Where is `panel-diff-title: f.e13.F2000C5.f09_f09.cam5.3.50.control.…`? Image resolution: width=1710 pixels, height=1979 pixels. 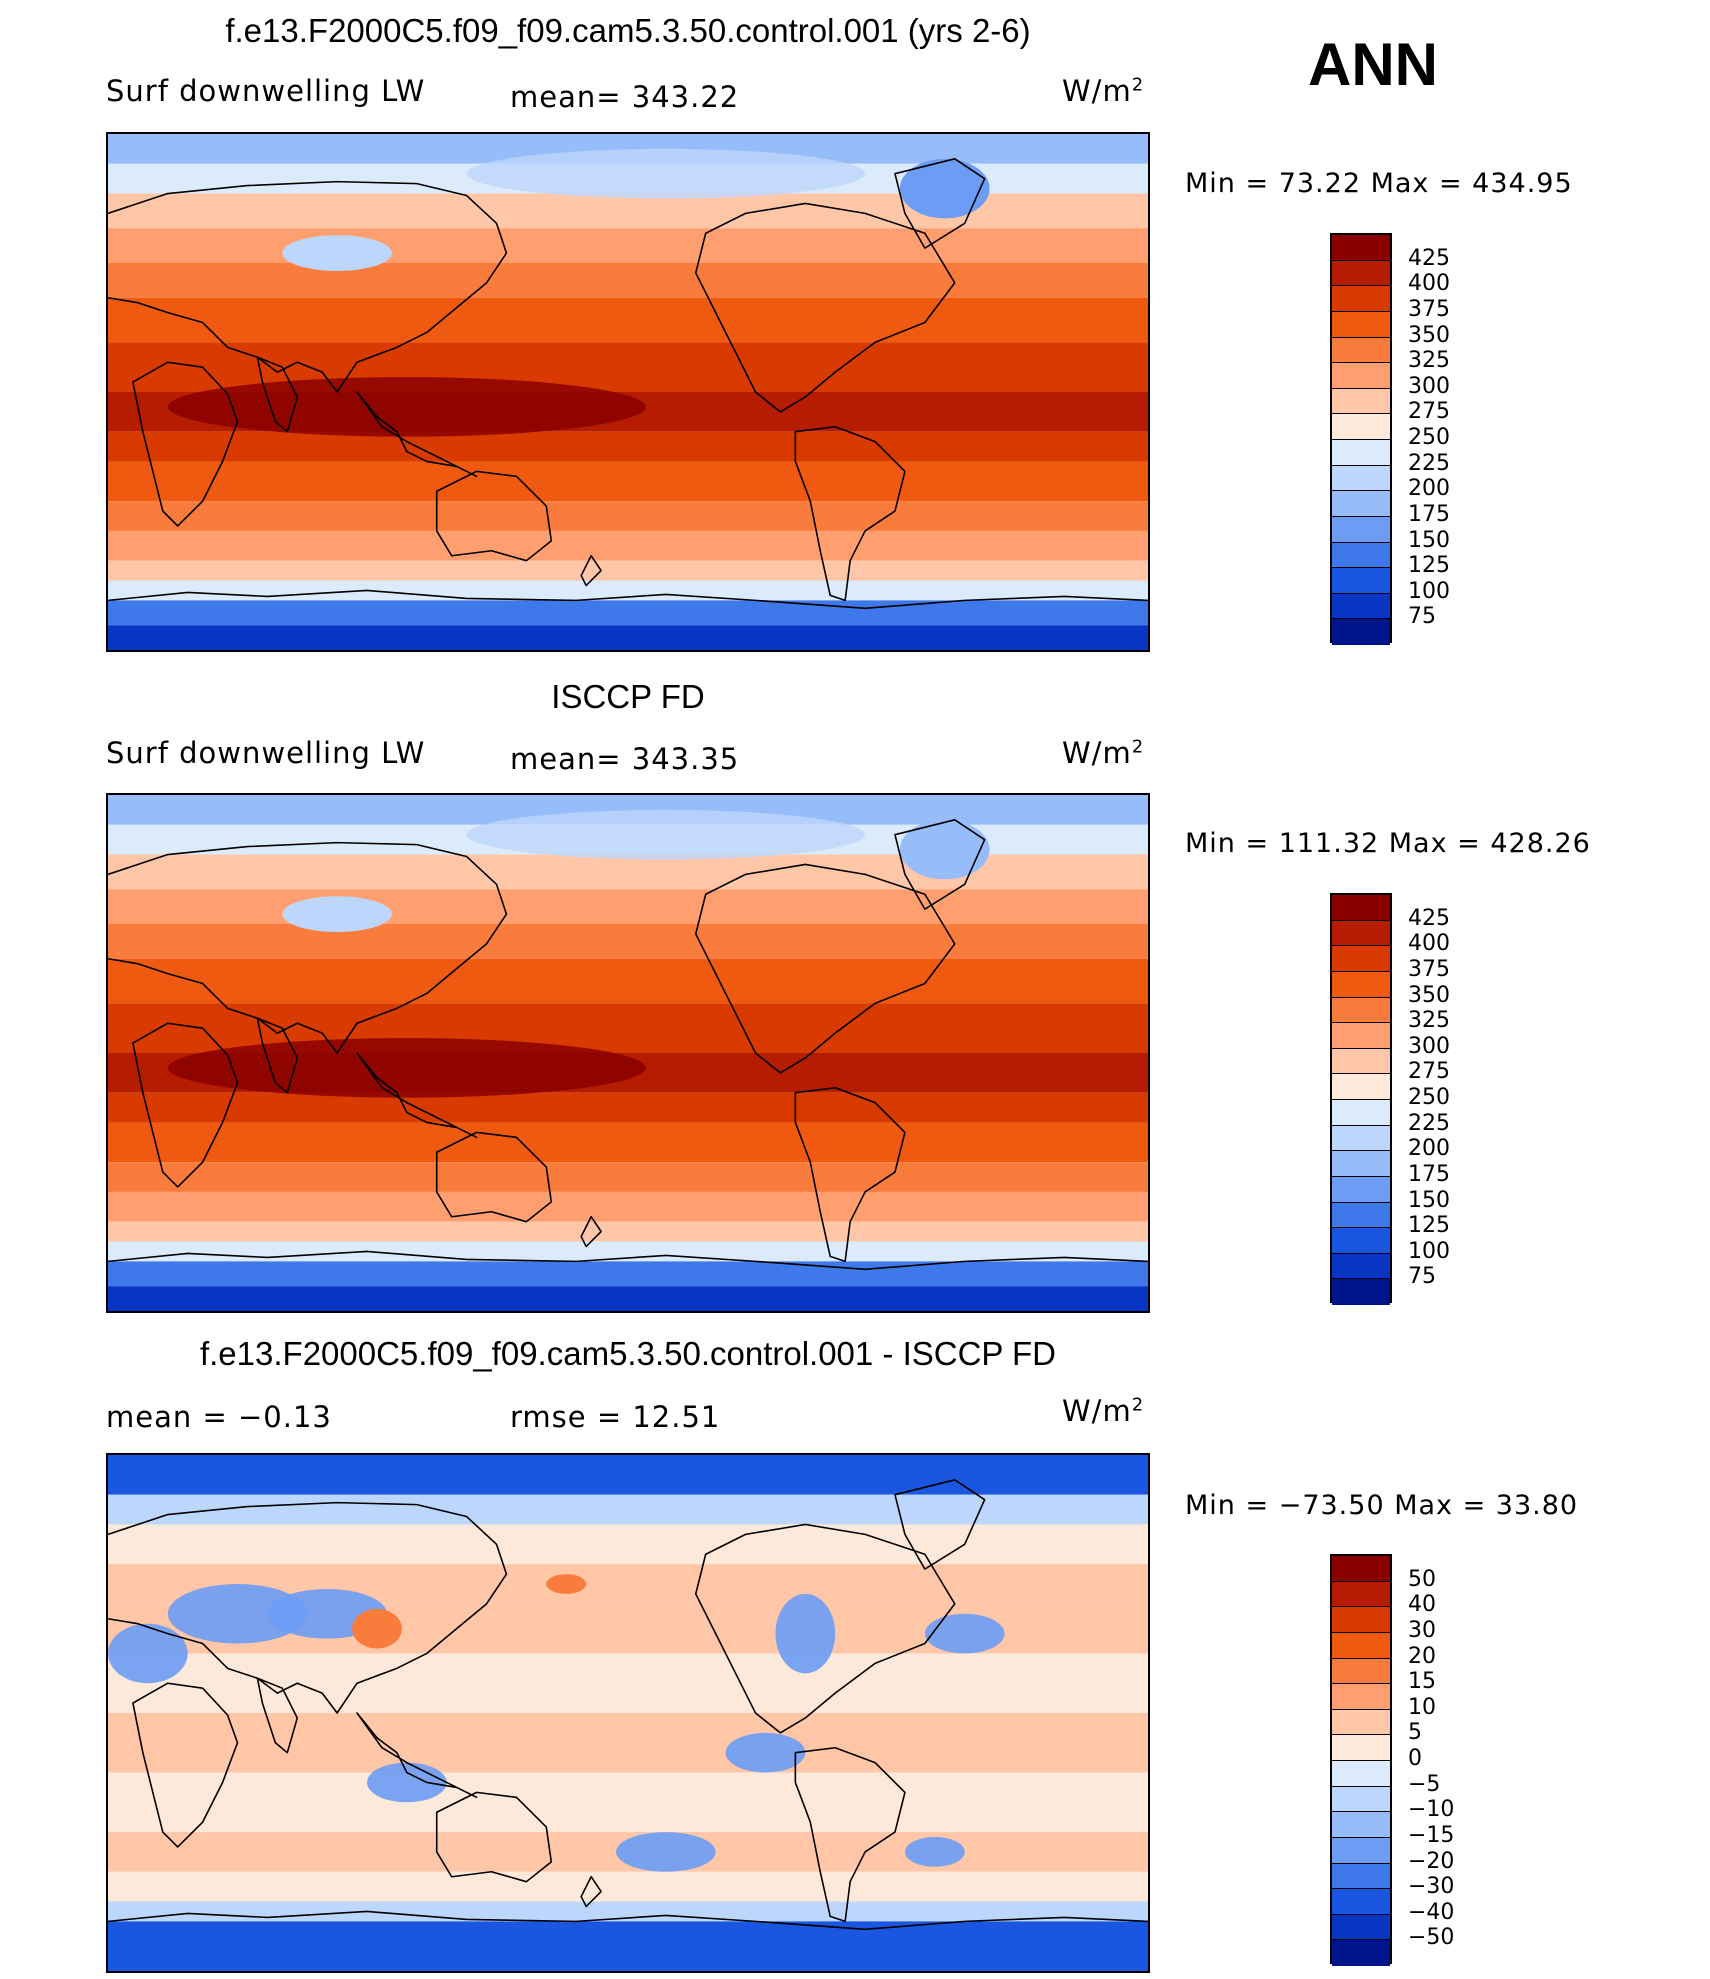 panel-diff-title: f.e13.F2000C5.f09_f09.cam5.3.50.control.… is located at coordinates (628, 1353).